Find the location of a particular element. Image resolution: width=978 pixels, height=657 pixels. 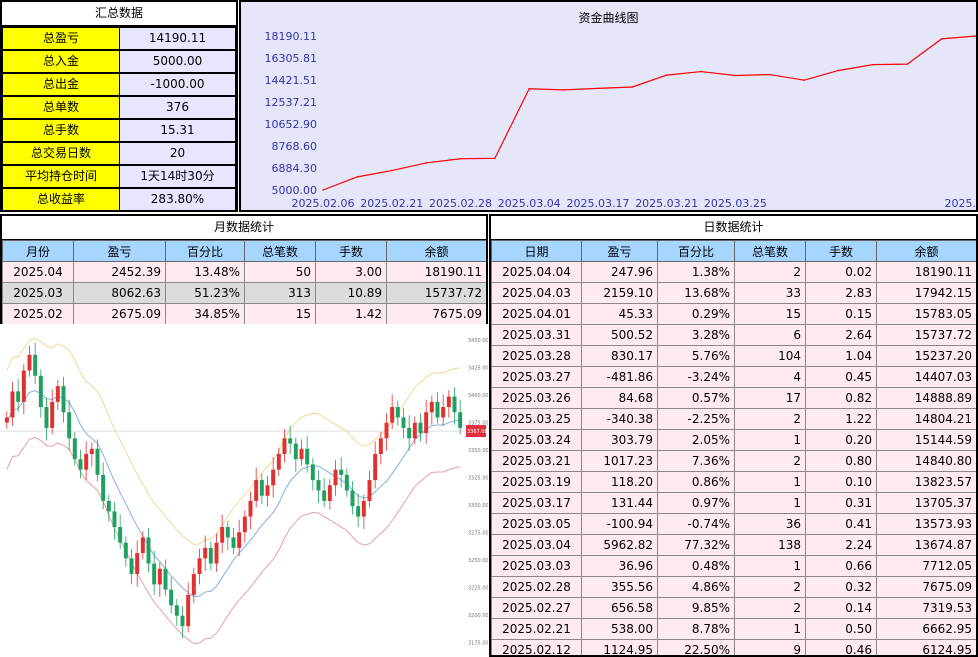

table-cell: 2025.04 is located at coordinates (38, 272).